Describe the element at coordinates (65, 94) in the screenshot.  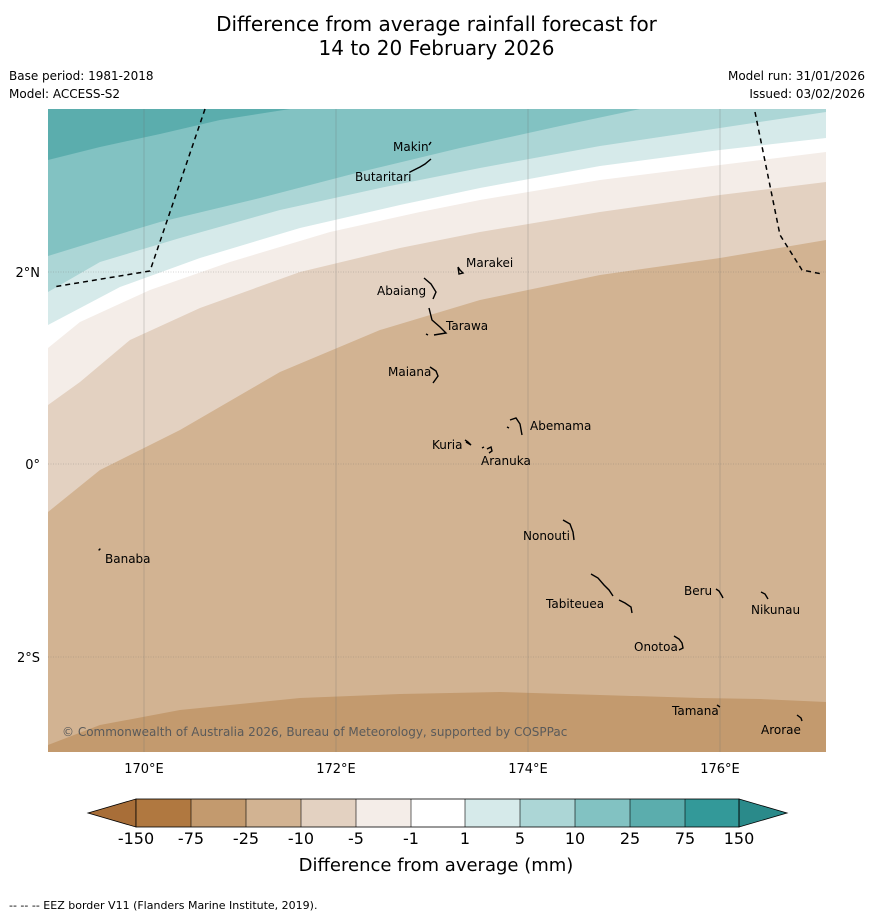
I see `model-name: Model: ACCESS-S2` at that location.